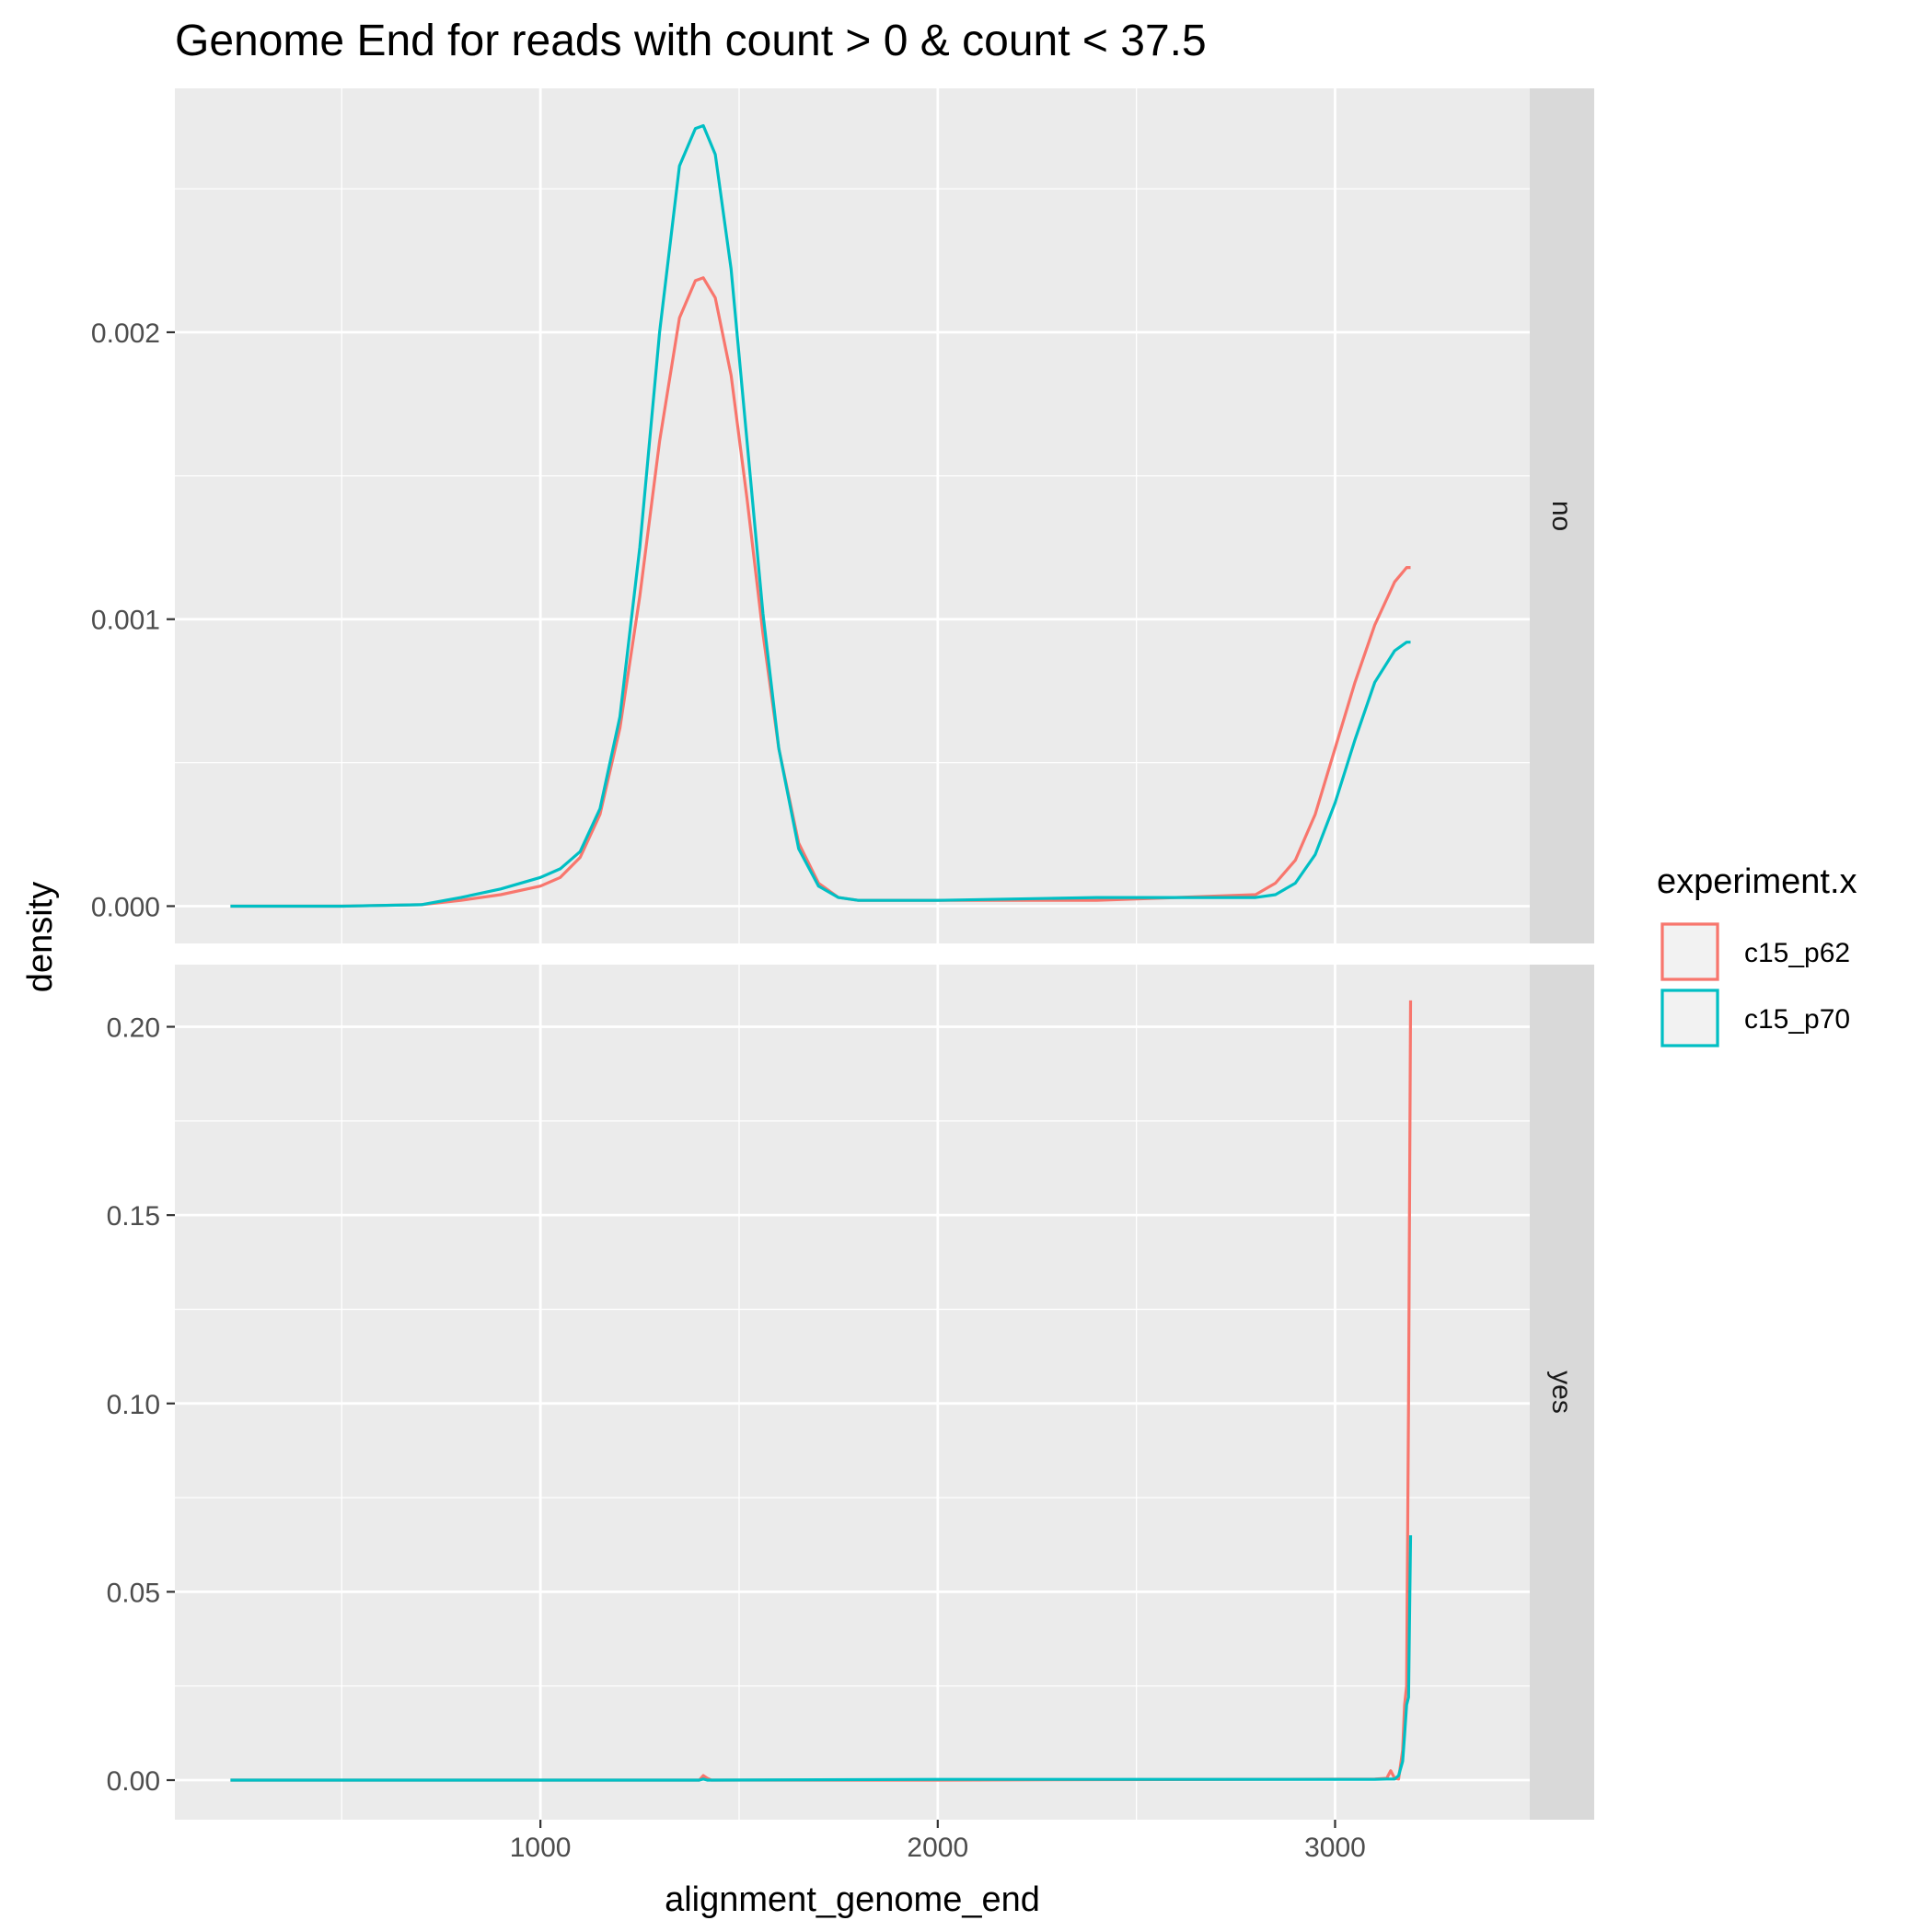  What do you see at coordinates (1757, 882) in the screenshot?
I see `legend-title: experiment.x` at bounding box center [1757, 882].